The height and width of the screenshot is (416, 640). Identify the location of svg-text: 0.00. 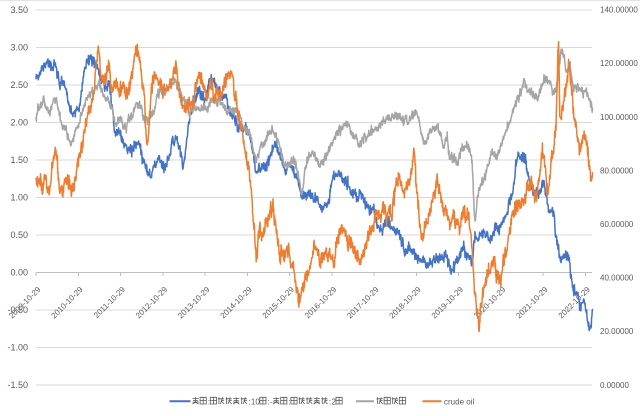
(19, 273).